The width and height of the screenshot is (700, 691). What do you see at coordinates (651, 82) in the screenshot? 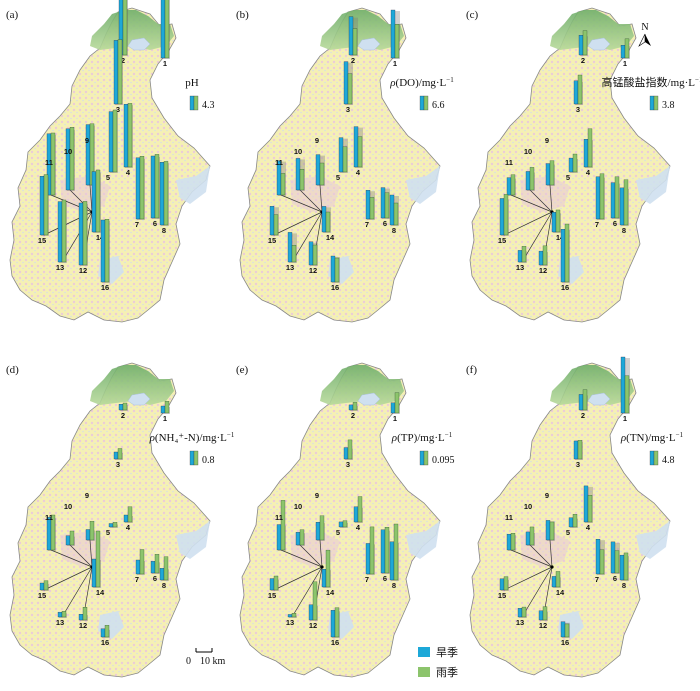
I see `parameter-label: 高锰酸盐指数/mg·L−1` at bounding box center [651, 82].